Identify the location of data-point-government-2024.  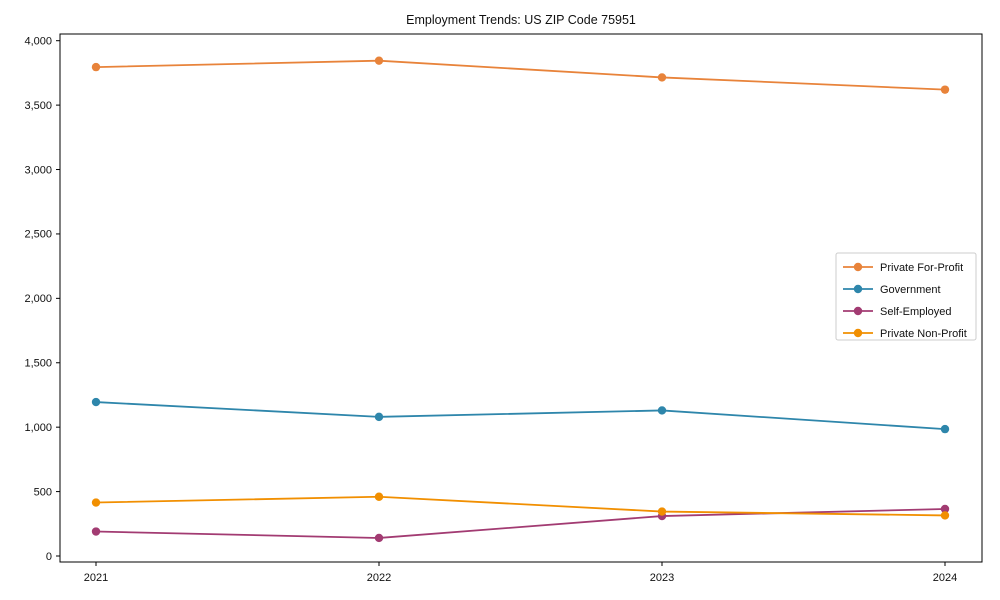
(945, 429).